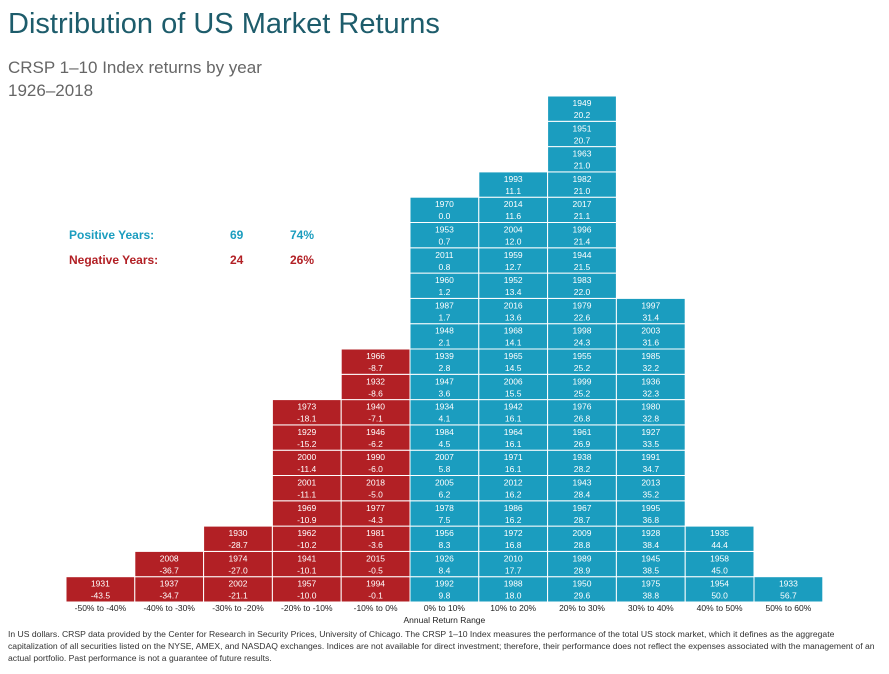  I want to click on cell-return-label: -5.0, so click(375, 495).